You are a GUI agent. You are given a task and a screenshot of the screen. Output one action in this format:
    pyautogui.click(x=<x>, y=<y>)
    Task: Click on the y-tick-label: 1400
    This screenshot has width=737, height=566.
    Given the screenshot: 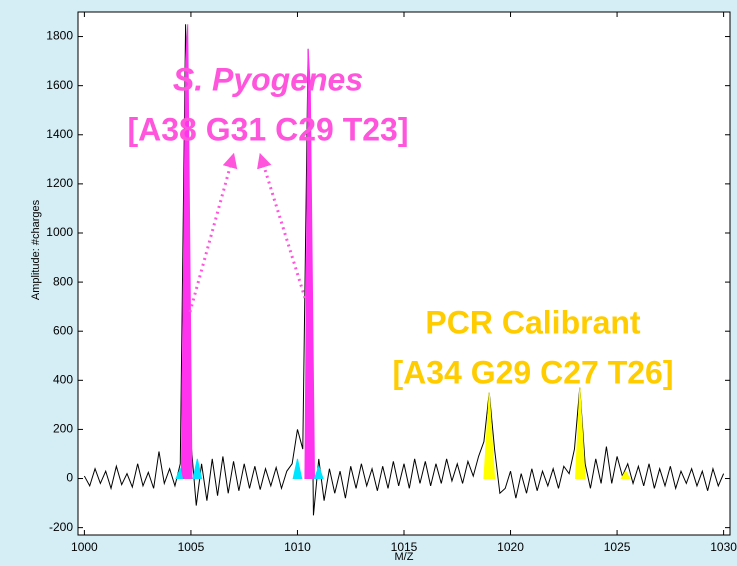 What is the action you would take?
    pyautogui.click(x=59, y=134)
    